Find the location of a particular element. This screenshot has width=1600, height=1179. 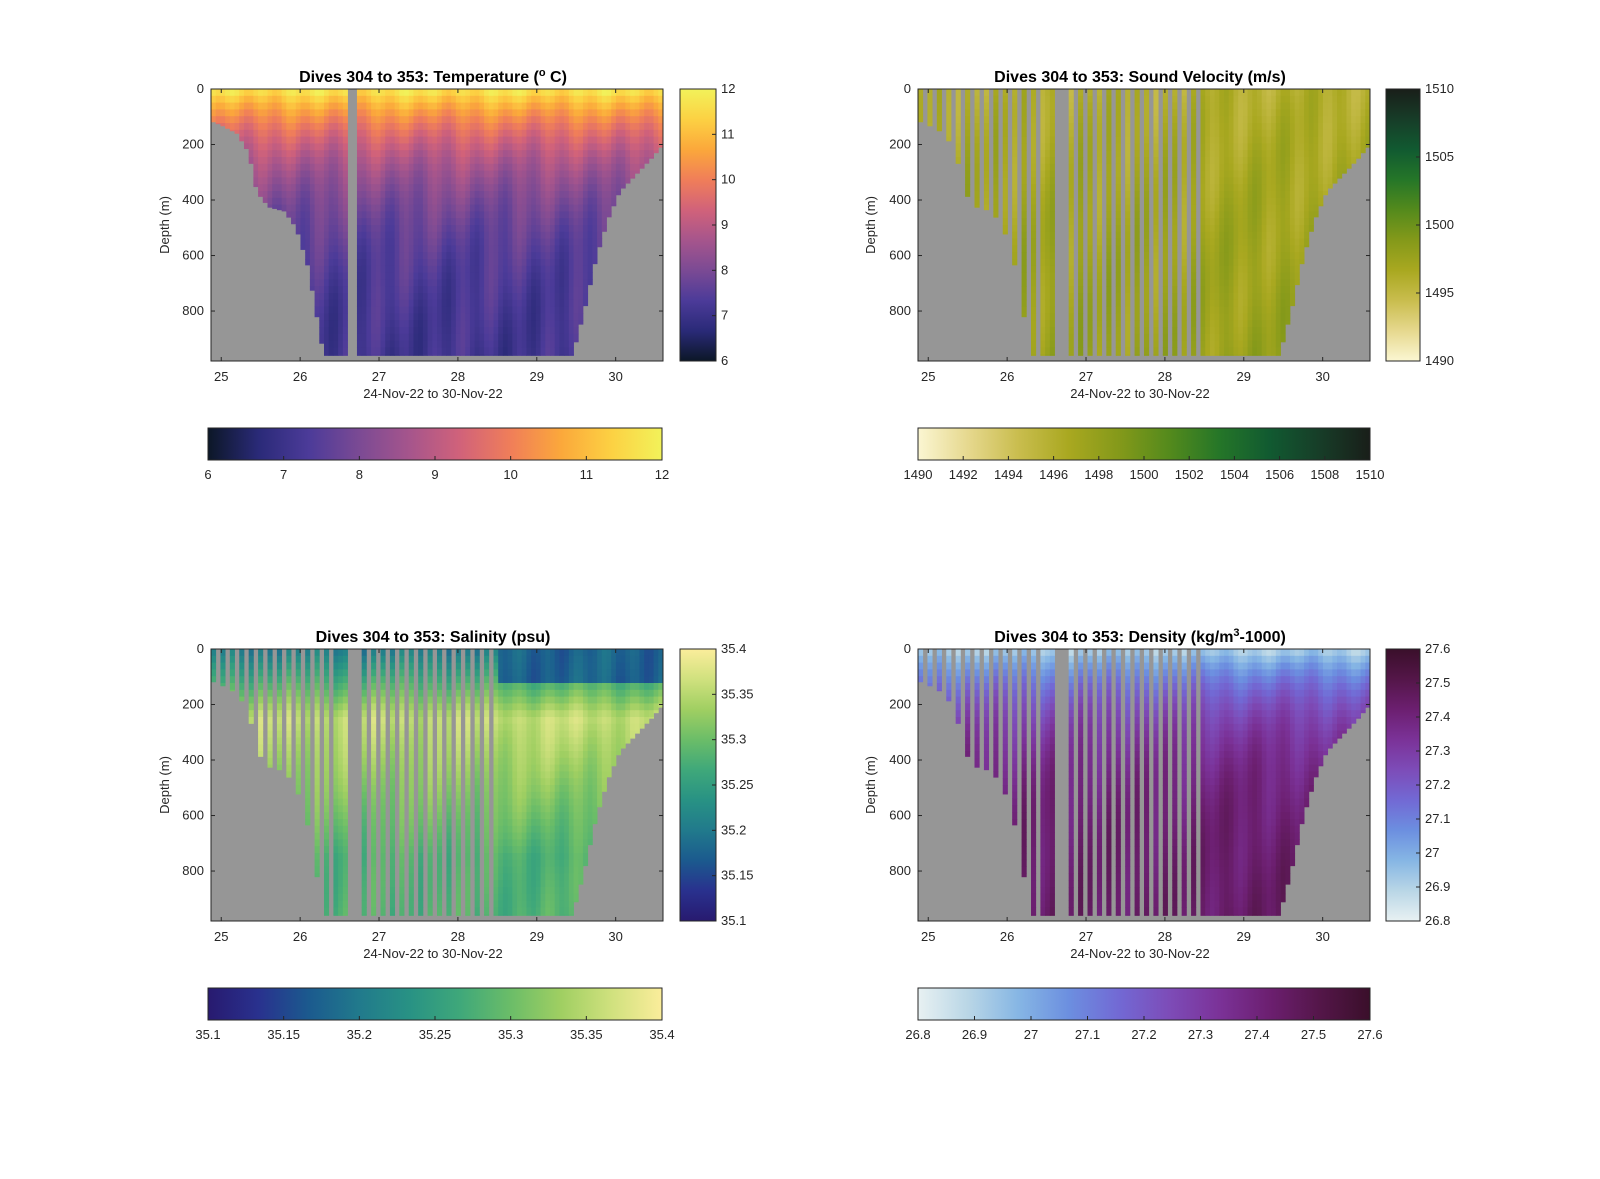

temperature-title: Dives 304 to 353: Temperature (o C) is located at coordinates (433, 76).